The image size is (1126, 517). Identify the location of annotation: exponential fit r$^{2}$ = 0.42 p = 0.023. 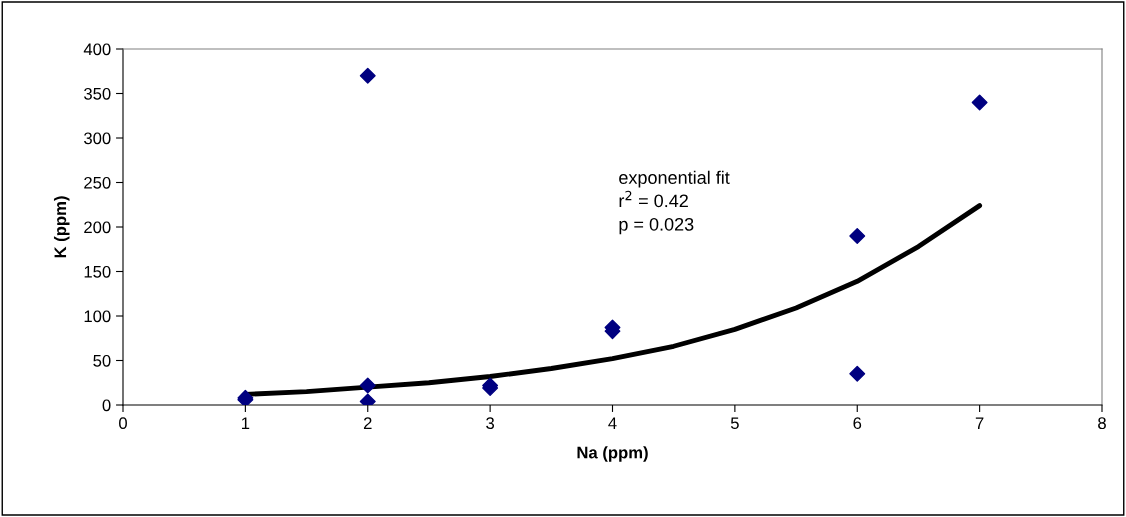
(674, 202).